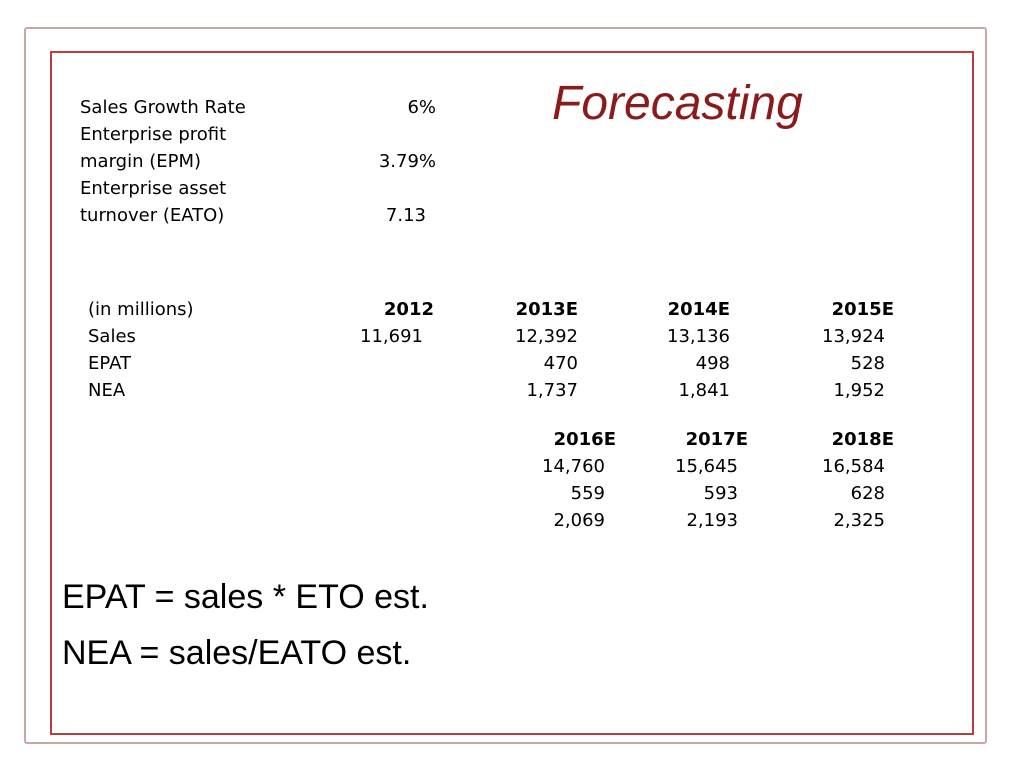 The height and width of the screenshot is (768, 1024). Describe the element at coordinates (853, 466) in the screenshot. I see `table-cell: 16,584` at that location.